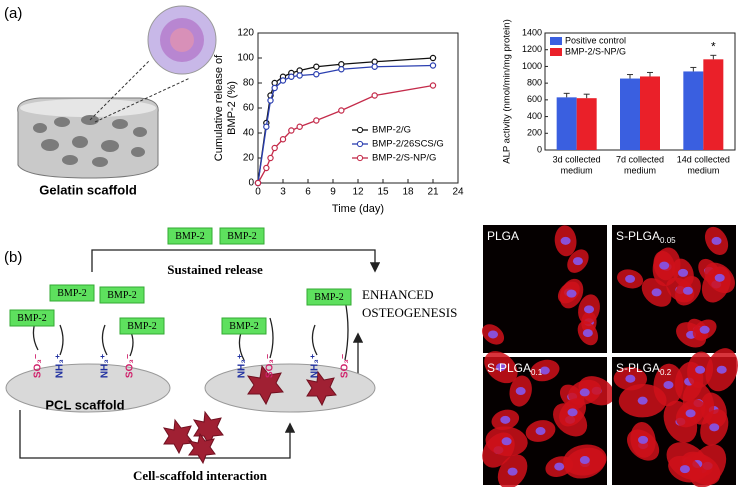 The height and width of the screenshot is (492, 740). Describe the element at coordinates (182, 40) in the screenshot. I see `circle-shape` at that location.